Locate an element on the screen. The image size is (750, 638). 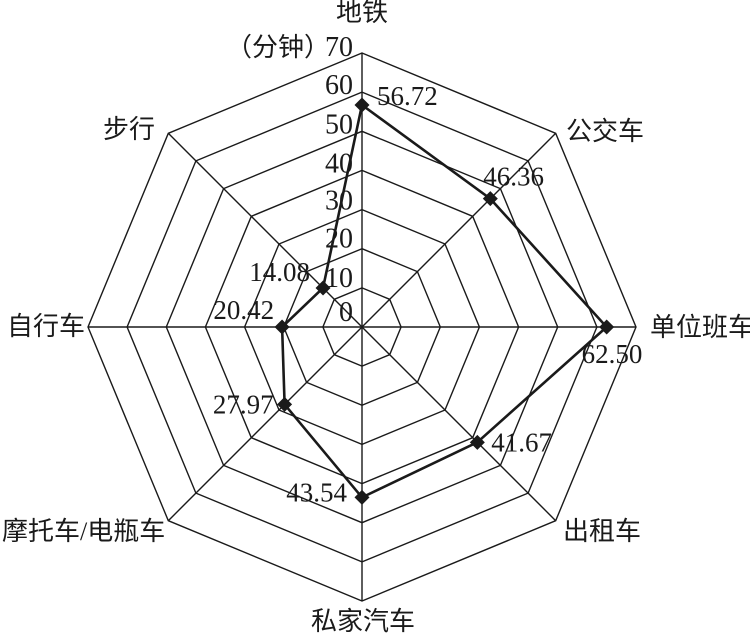
value-label-7: 14.08 is located at coordinates (279, 272).